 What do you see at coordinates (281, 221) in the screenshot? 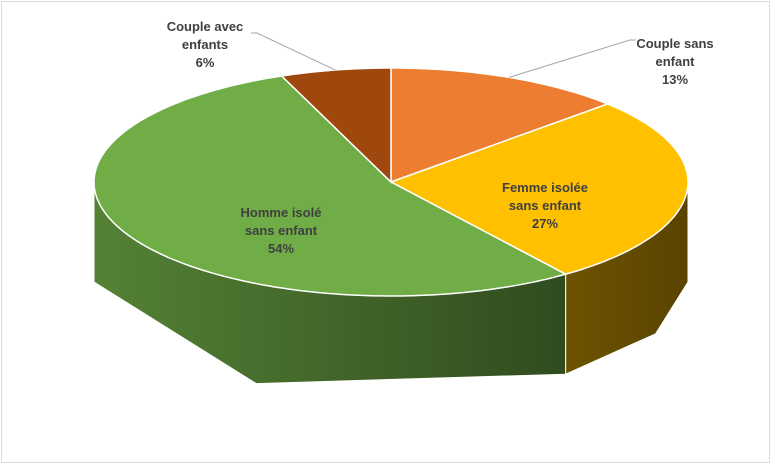
I see `category-label: Homme isolé sans enfant` at bounding box center [281, 221].